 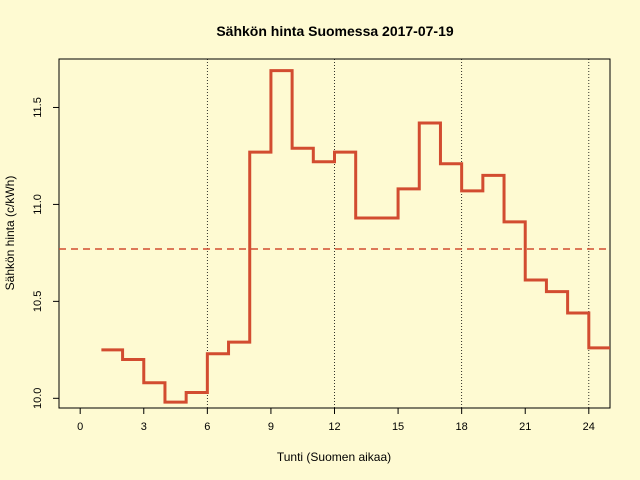 What do you see at coordinates (45, 253) in the screenshot?
I see `y-axis: 10.0 10.5 11.0 11.5` at bounding box center [45, 253].